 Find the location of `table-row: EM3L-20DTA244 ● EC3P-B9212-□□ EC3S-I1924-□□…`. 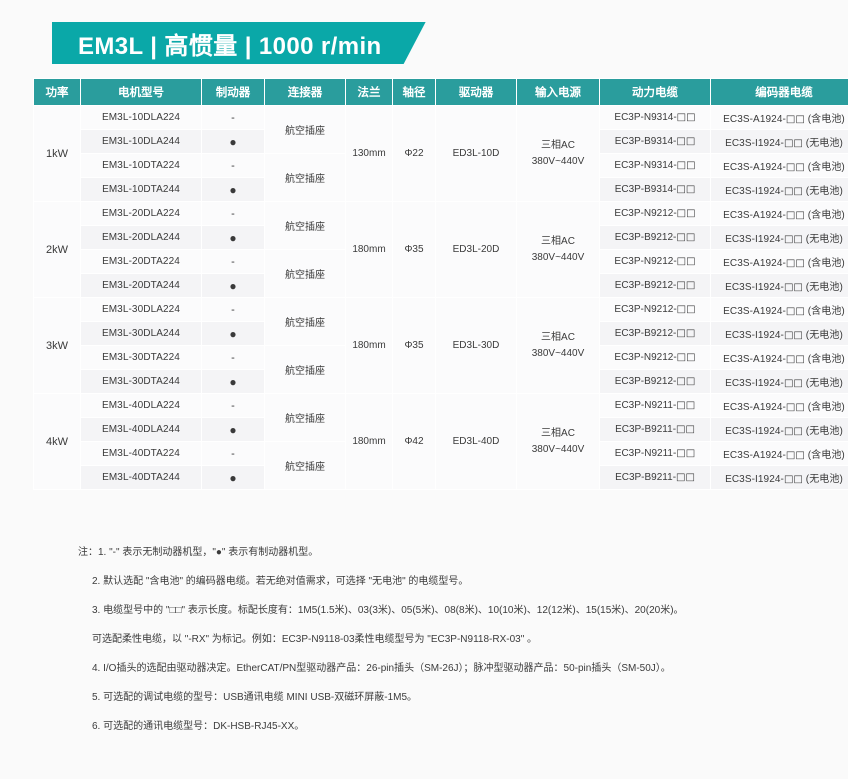

table-row: EM3L-20DTA244 ● EC3P-B9212-□□ EC3S-I1924-□□… is located at coordinates (441, 285).